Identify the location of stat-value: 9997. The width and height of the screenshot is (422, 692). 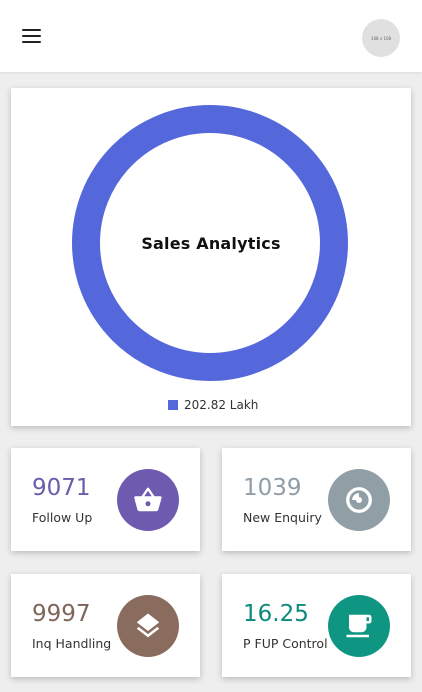
(61, 614).